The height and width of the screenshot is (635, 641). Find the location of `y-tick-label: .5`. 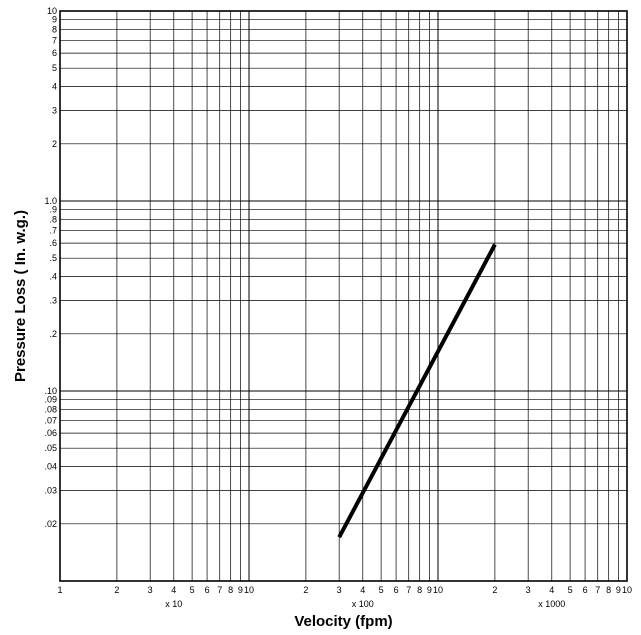

y-tick-label: .5 is located at coordinates (53, 258).